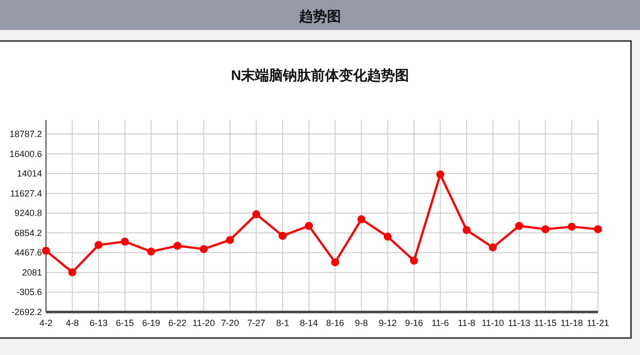 The image size is (640, 355). What do you see at coordinates (26, 312) in the screenshot?
I see `y-tick-label: -2692.2` at bounding box center [26, 312].